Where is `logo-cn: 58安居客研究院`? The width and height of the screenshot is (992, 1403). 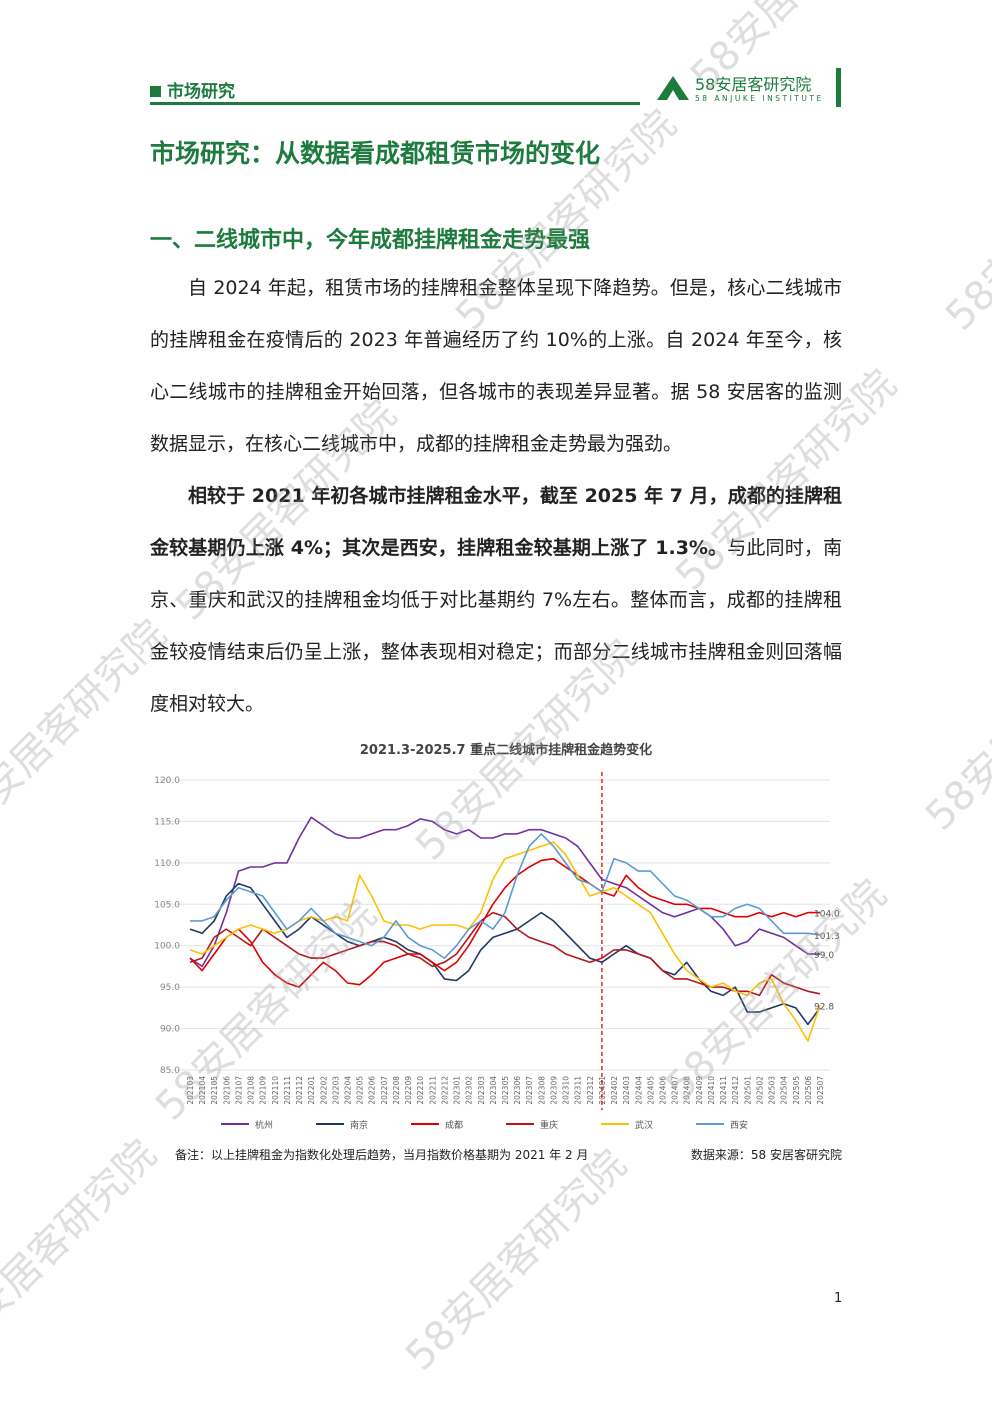 logo-cn: 58安居客研究院 is located at coordinates (753, 84).